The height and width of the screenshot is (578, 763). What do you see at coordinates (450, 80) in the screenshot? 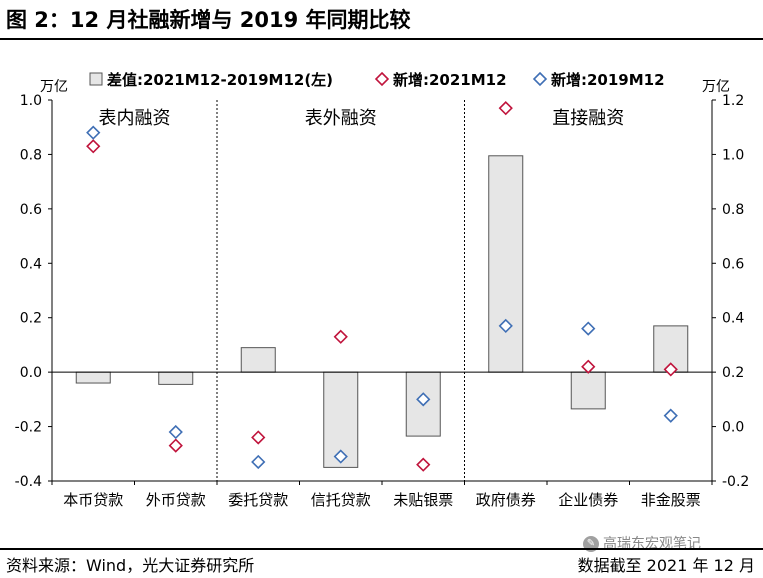
I see `legend-label-2021: 新增:2021M12` at bounding box center [450, 80].